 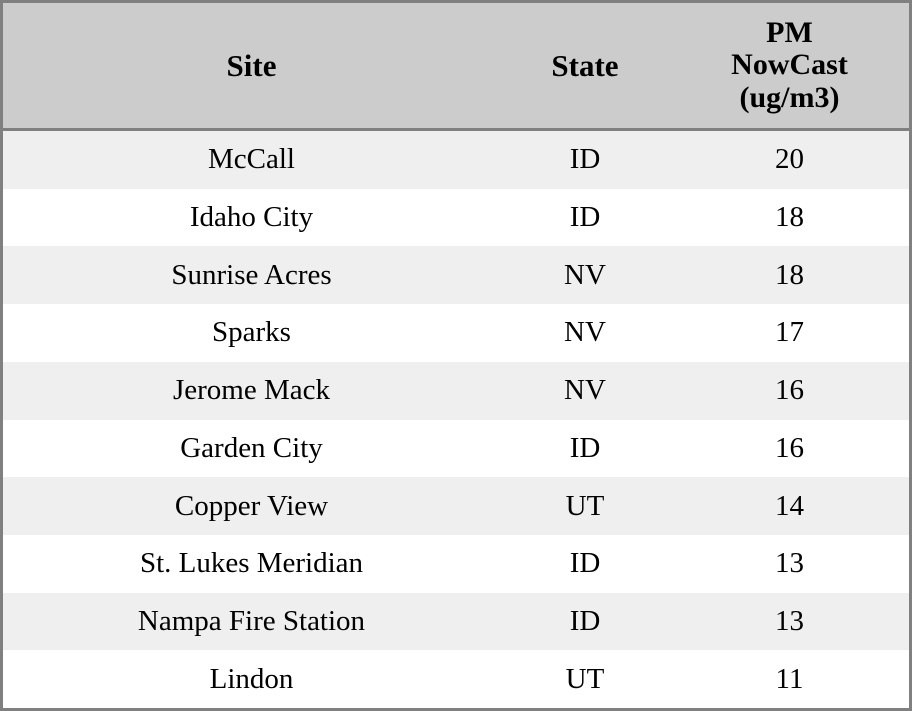 I want to click on table-row: Sunrise Acres NV 18, so click(x=456, y=275).